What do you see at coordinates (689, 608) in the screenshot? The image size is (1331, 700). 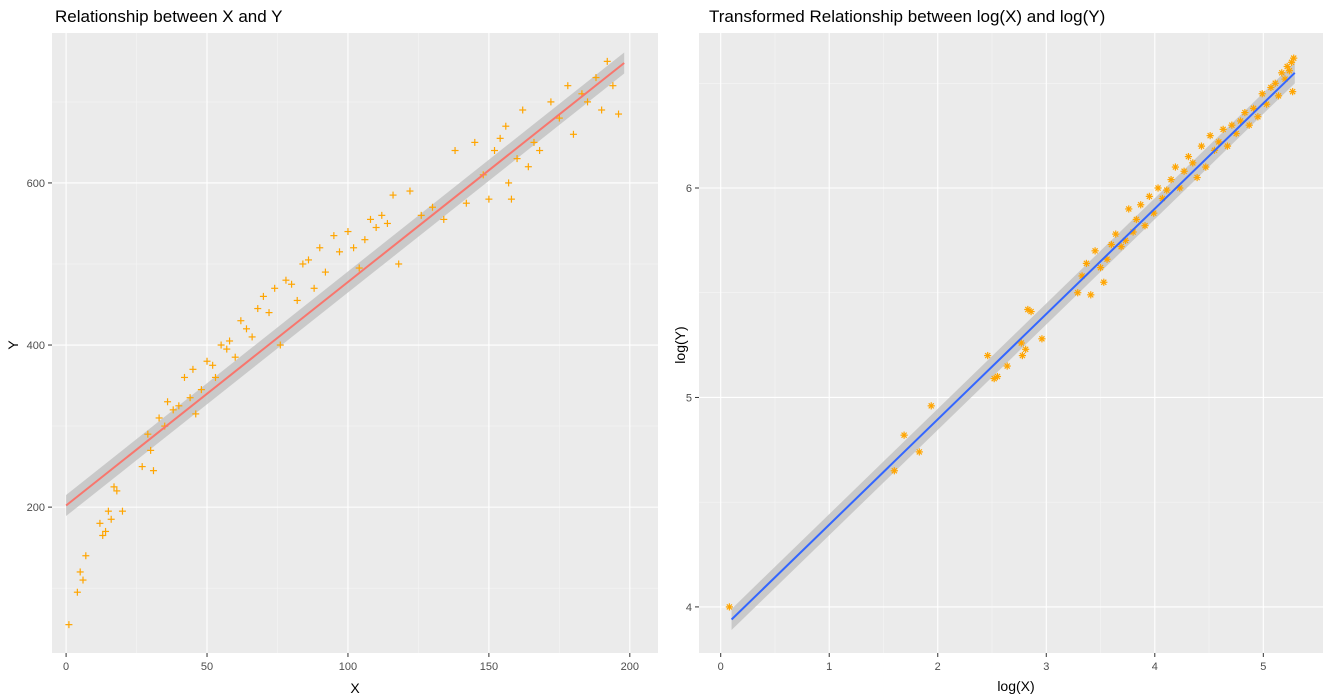 I see `right-chart-y-tick-label: 4` at bounding box center [689, 608].